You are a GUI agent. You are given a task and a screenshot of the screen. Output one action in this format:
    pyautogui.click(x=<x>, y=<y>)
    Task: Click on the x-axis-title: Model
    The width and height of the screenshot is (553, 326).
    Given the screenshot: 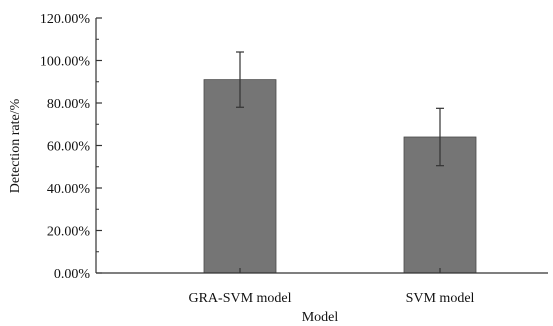 What is the action you would take?
    pyautogui.click(x=320, y=317)
    